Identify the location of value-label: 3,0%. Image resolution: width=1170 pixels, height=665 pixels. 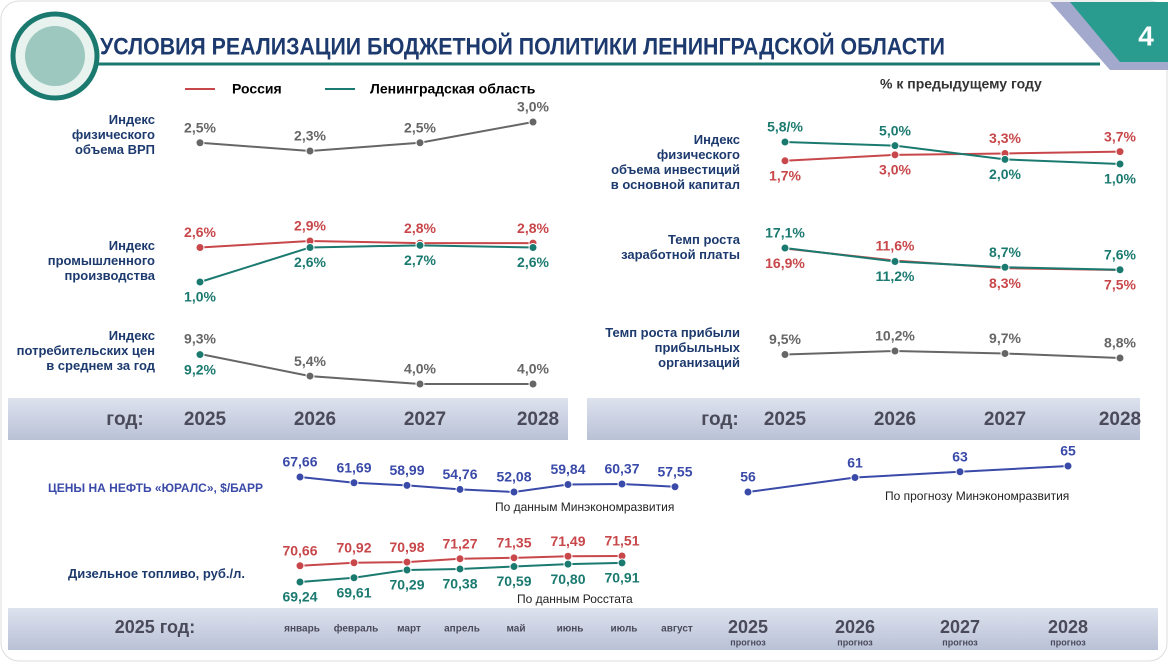
(895, 170).